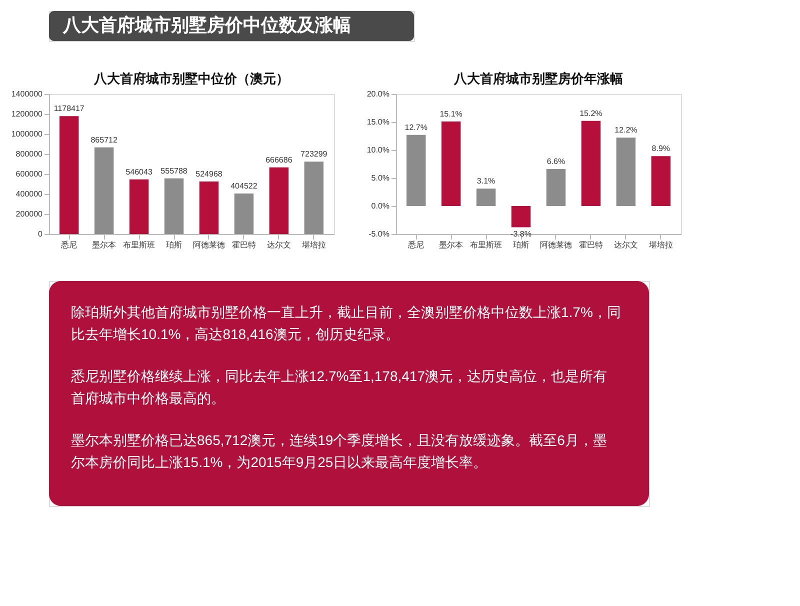 The width and height of the screenshot is (800, 606). I want to click on y-tick-label: 200000, so click(30, 214).